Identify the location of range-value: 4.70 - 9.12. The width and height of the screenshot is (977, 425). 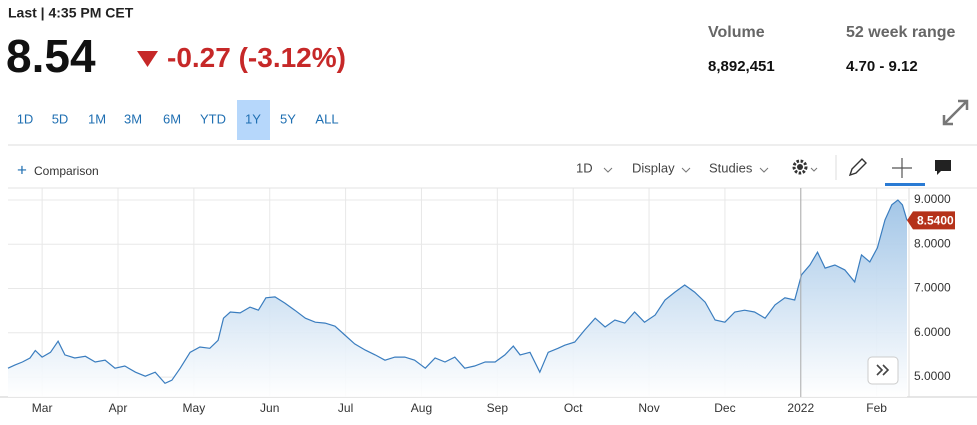
(882, 66).